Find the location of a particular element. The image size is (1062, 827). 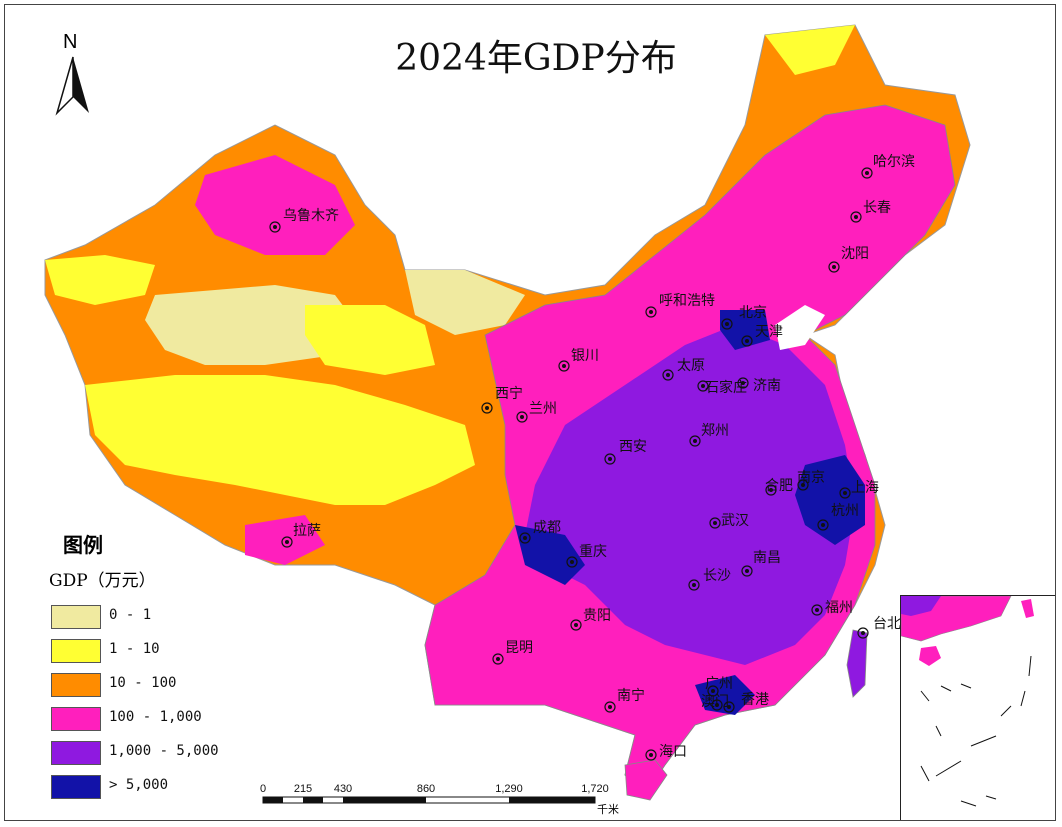

city-label: 澳门 is located at coordinates (715, 702).